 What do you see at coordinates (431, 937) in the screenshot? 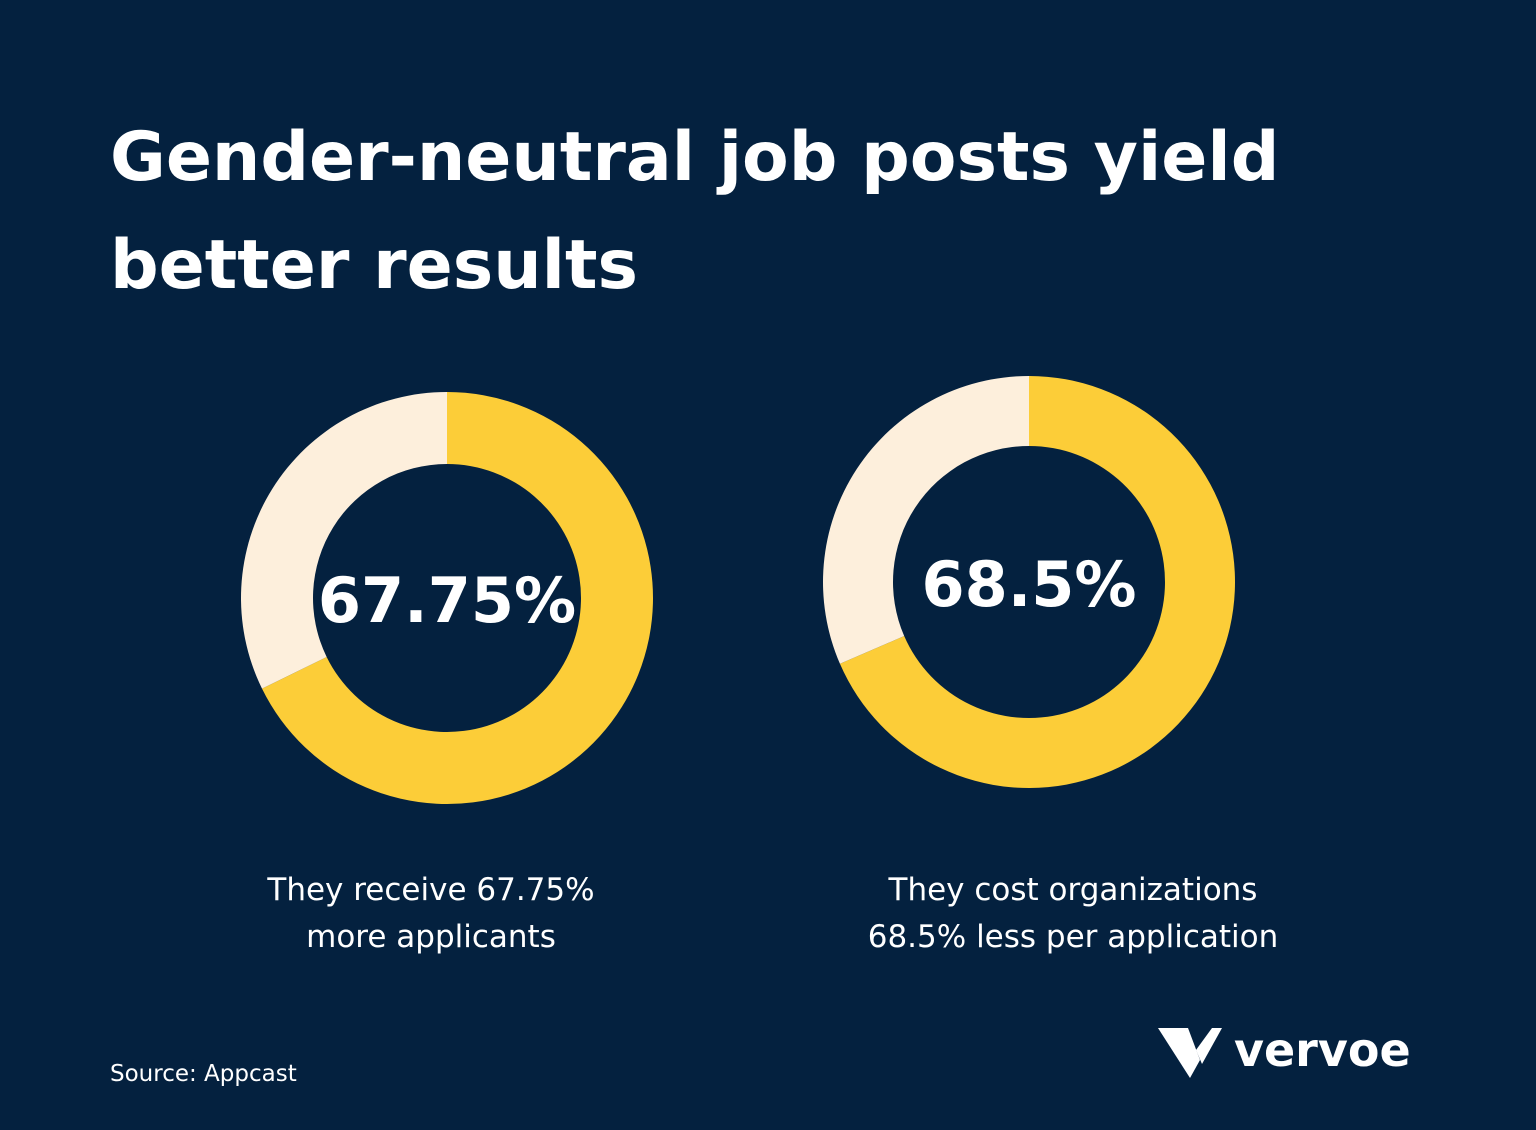
I see `caption: more applicants` at bounding box center [431, 937].